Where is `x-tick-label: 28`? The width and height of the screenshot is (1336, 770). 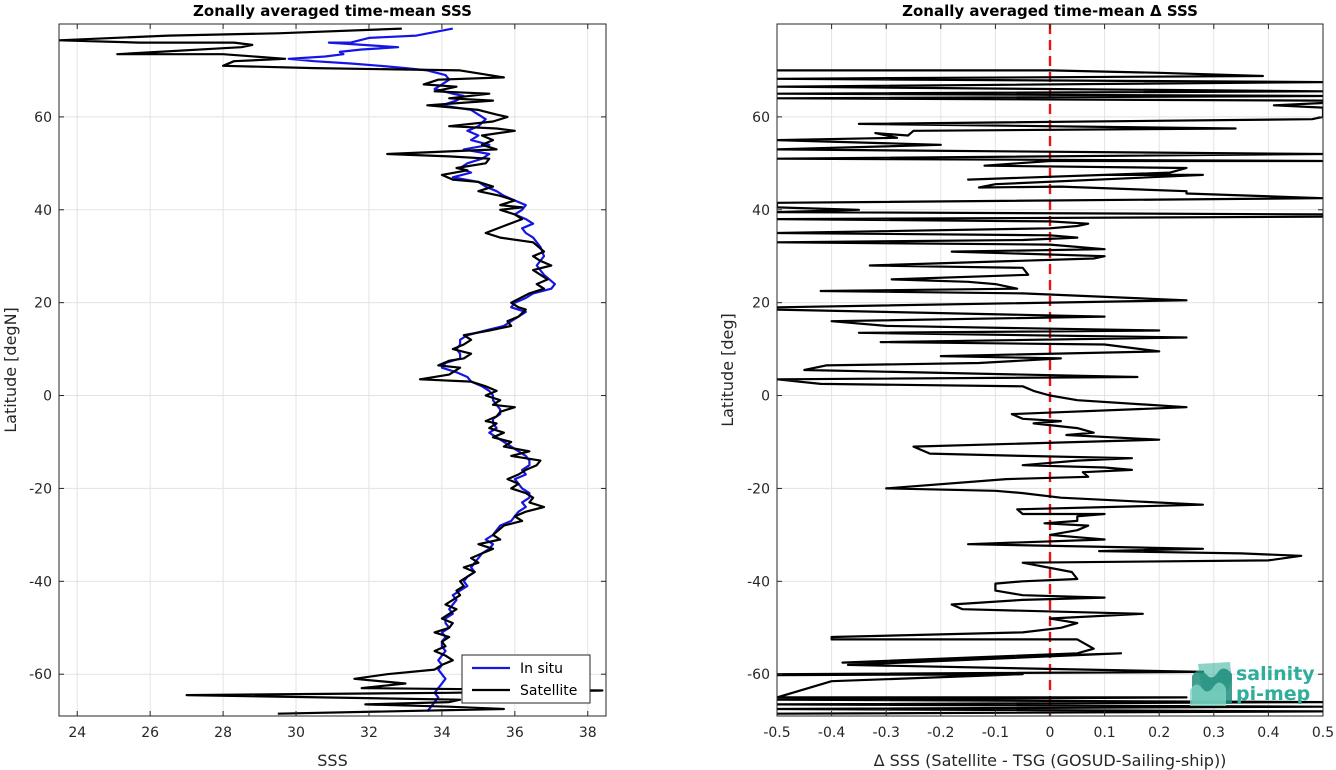
x-tick-label: 28 is located at coordinates (223, 733).